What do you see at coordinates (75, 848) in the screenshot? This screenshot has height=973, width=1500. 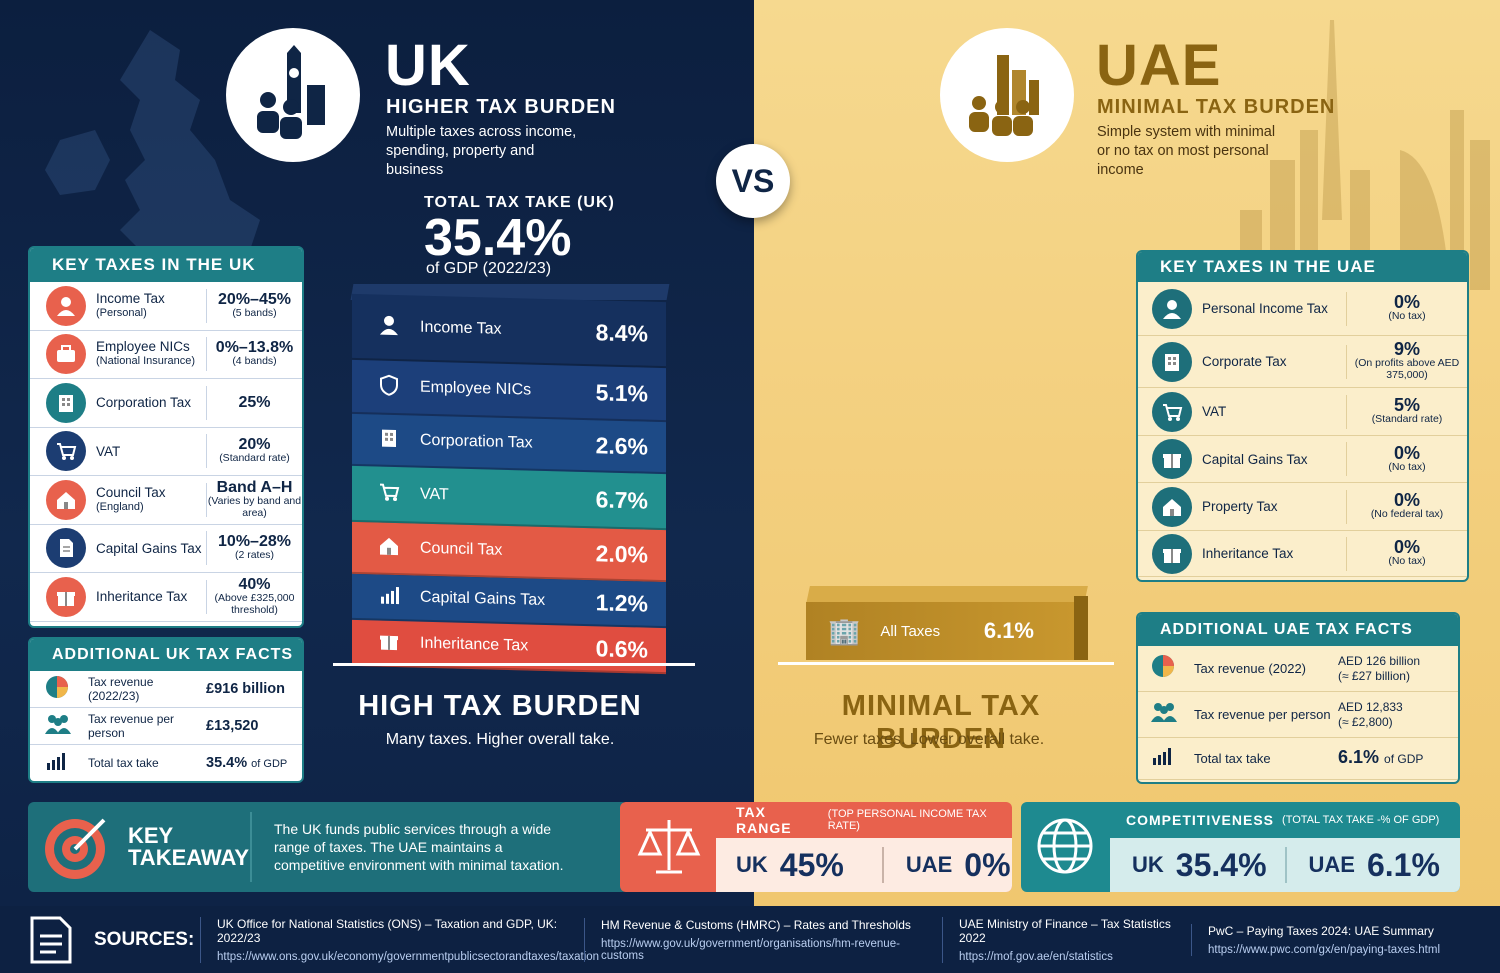 I see `target-icon` at bounding box center [75, 848].